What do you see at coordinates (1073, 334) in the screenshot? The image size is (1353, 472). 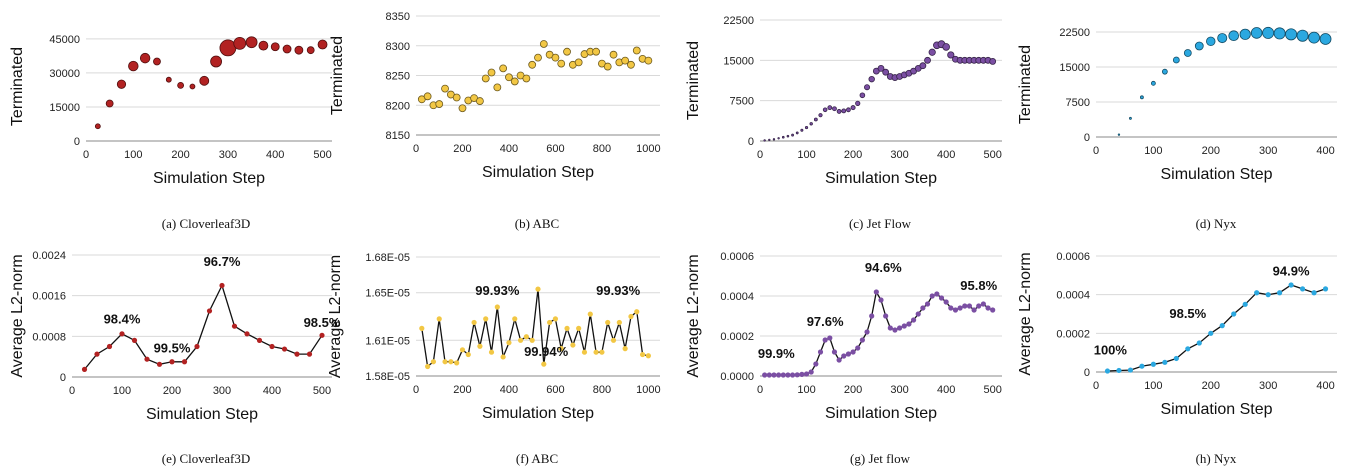 I see `y-tick-label: 0.0002` at bounding box center [1073, 334].